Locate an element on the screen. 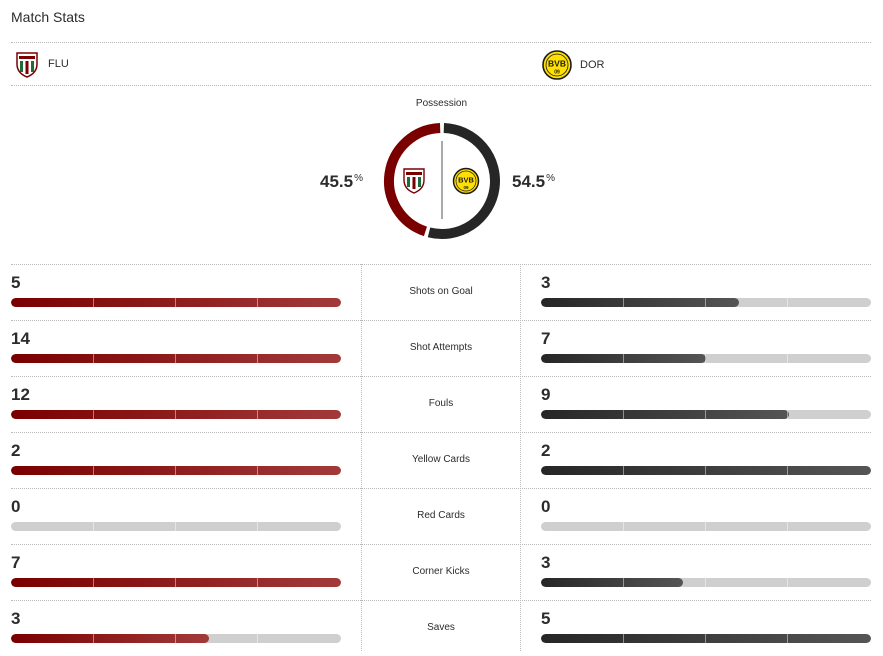 This screenshot has height=656, width=883. home-stat-value: 5 is located at coordinates (16, 282).